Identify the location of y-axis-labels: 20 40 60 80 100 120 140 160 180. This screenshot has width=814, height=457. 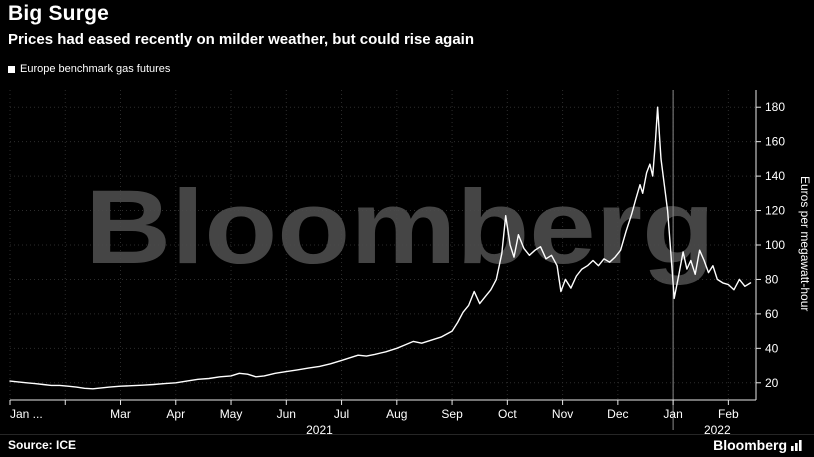
(770, 245).